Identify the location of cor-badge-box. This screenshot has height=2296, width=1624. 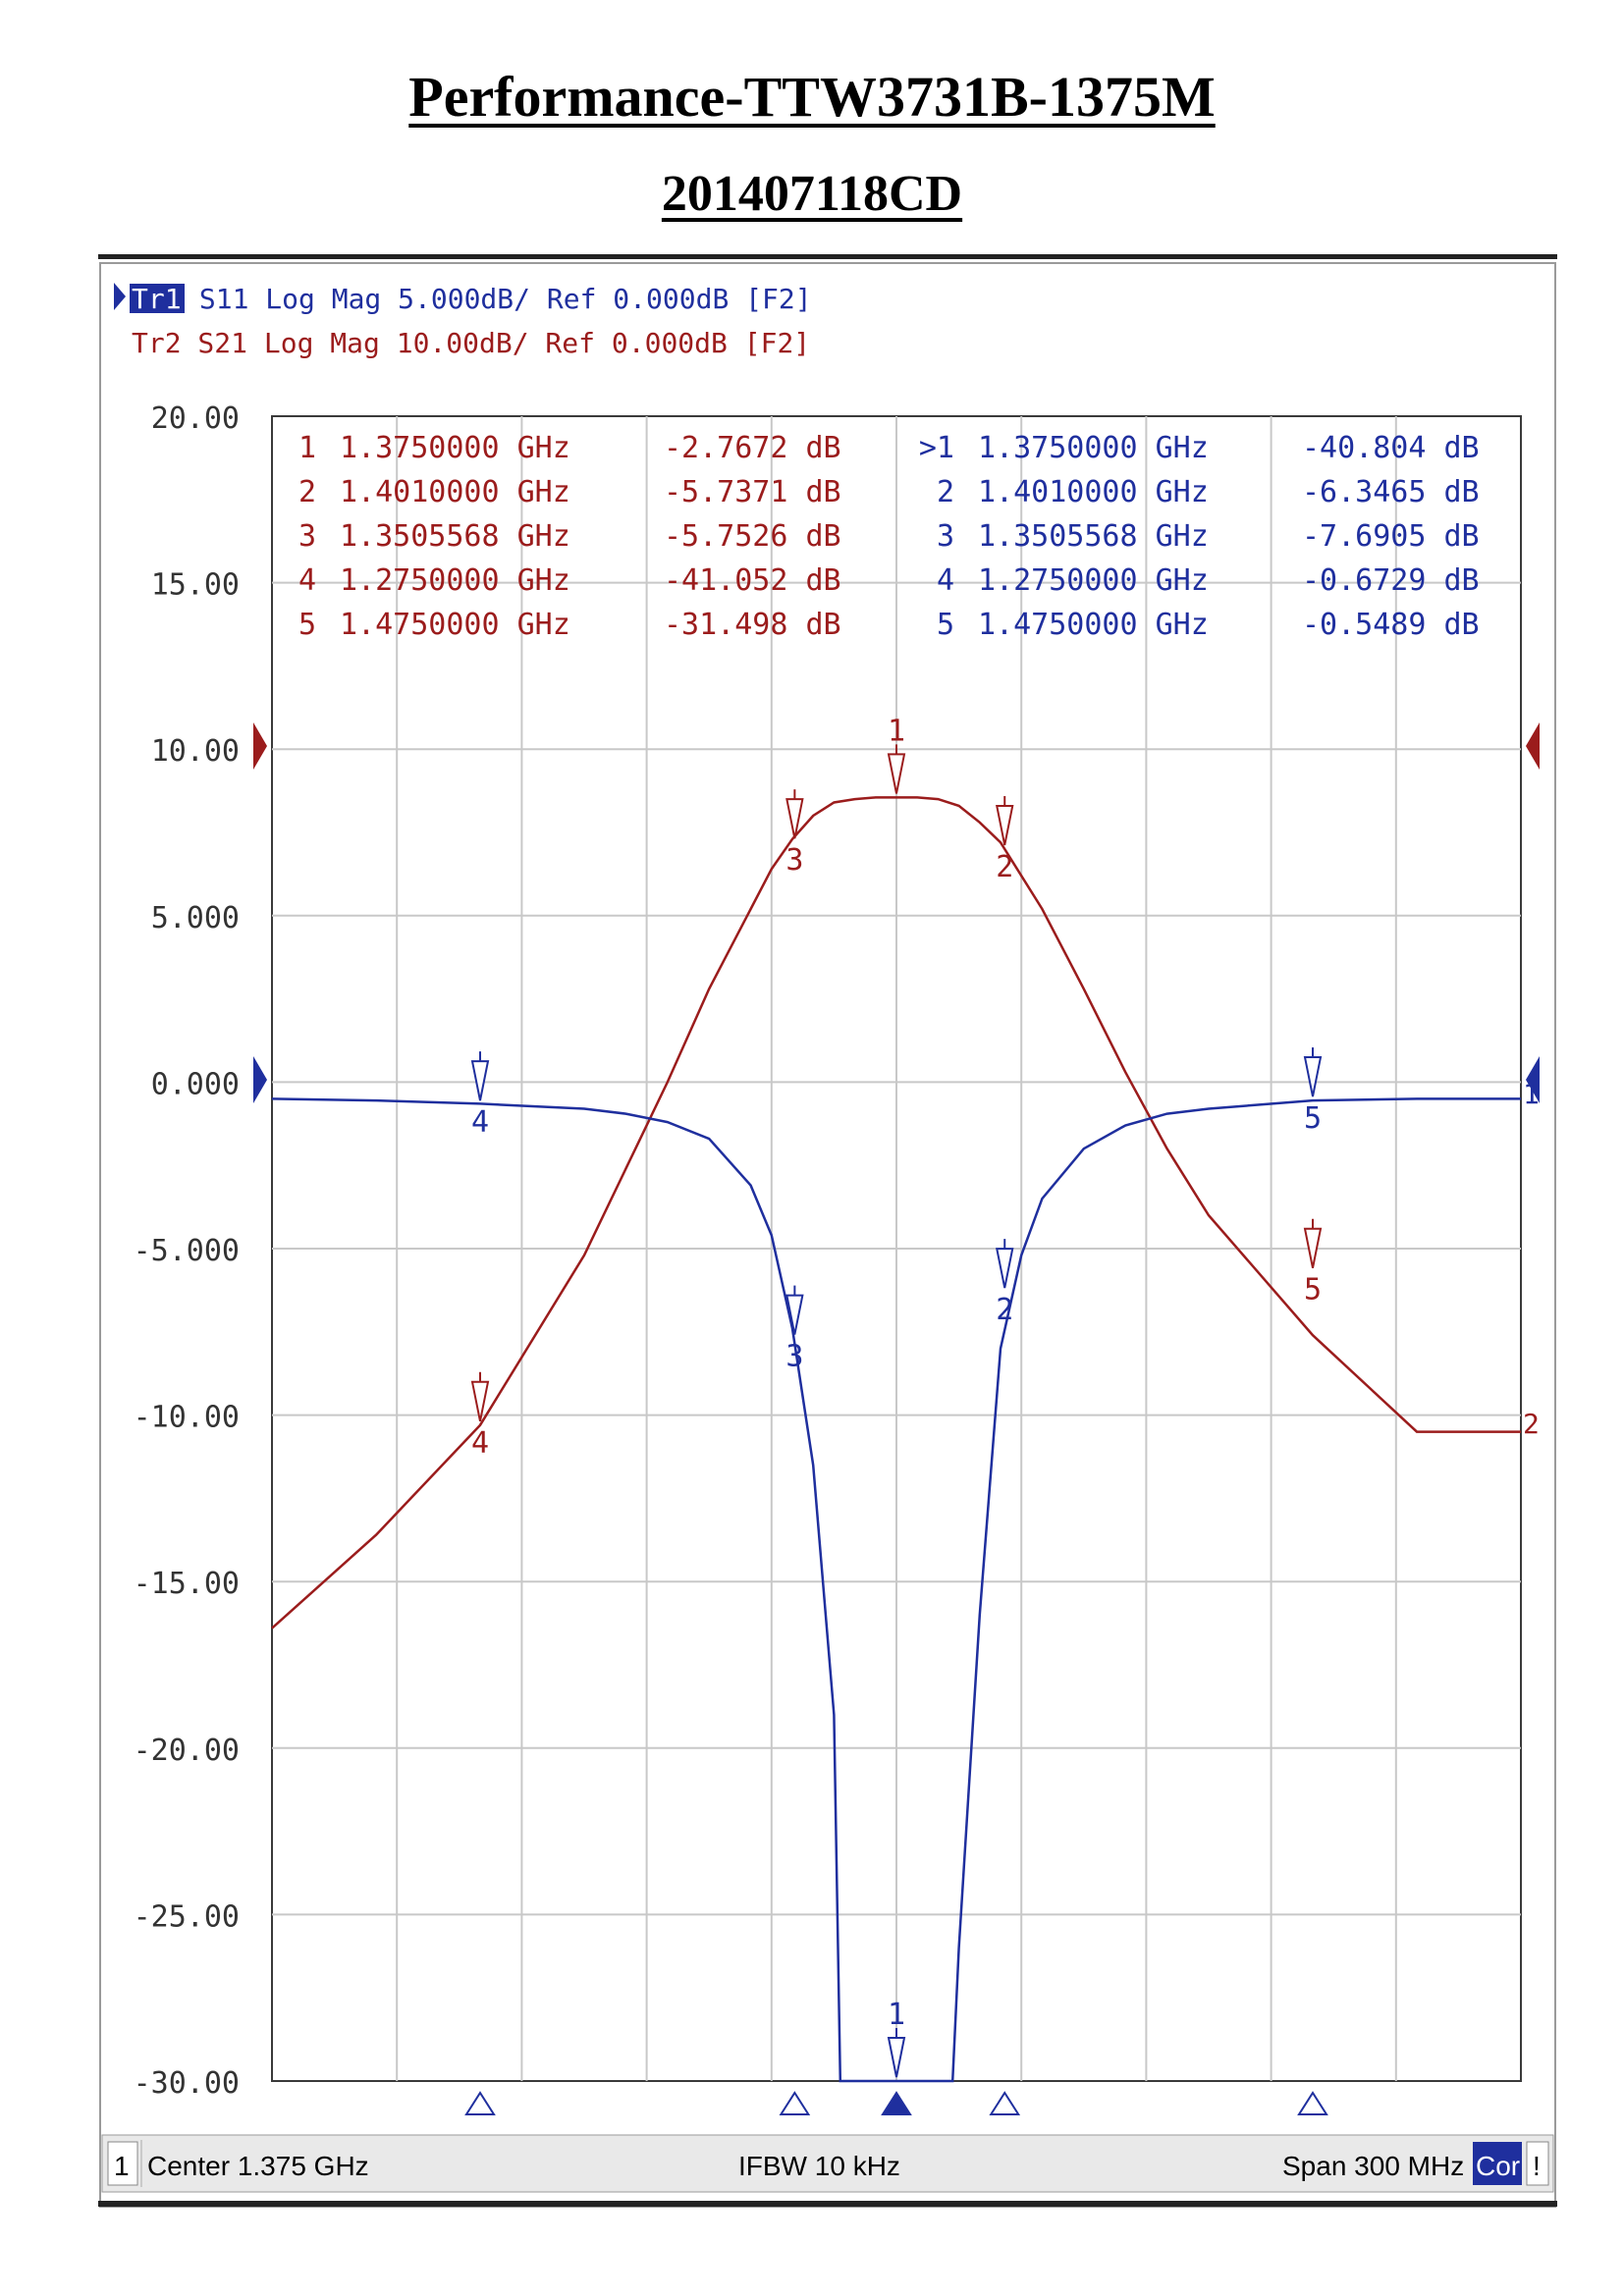
(1497, 2163).